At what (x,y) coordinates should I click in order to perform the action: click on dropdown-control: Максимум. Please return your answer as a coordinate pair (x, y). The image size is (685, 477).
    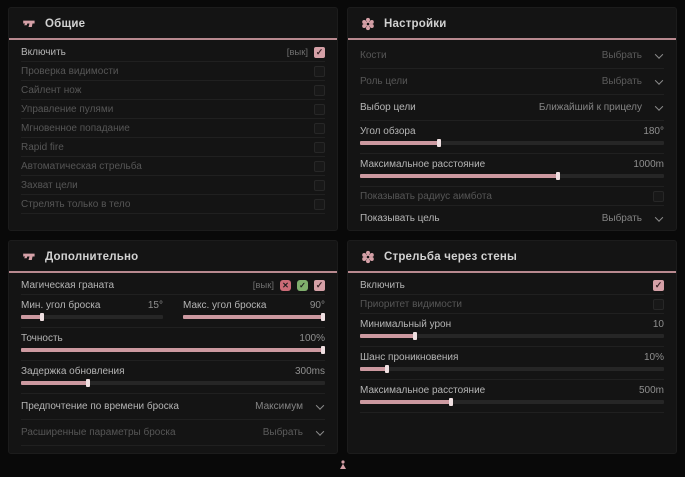
    Looking at the image, I should click on (290, 406).